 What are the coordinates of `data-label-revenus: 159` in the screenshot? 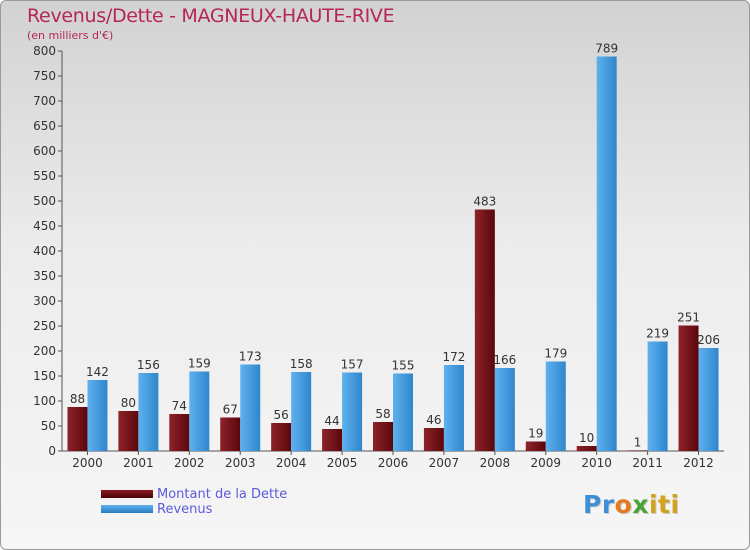 It's located at (199, 364).